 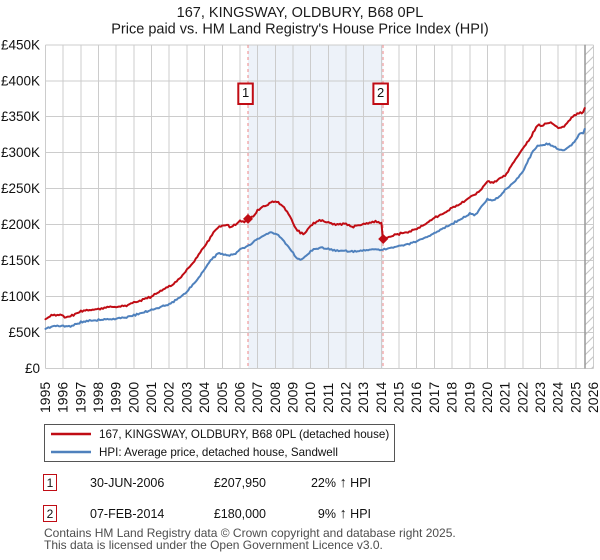 What do you see at coordinates (32, 368) in the screenshot?
I see `svg-text: £0` at bounding box center [32, 368].